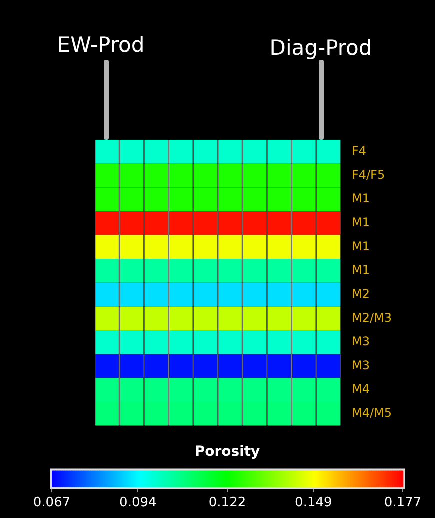  What do you see at coordinates (361, 293) in the screenshot?
I see `y-tick-label: M2` at bounding box center [361, 293].